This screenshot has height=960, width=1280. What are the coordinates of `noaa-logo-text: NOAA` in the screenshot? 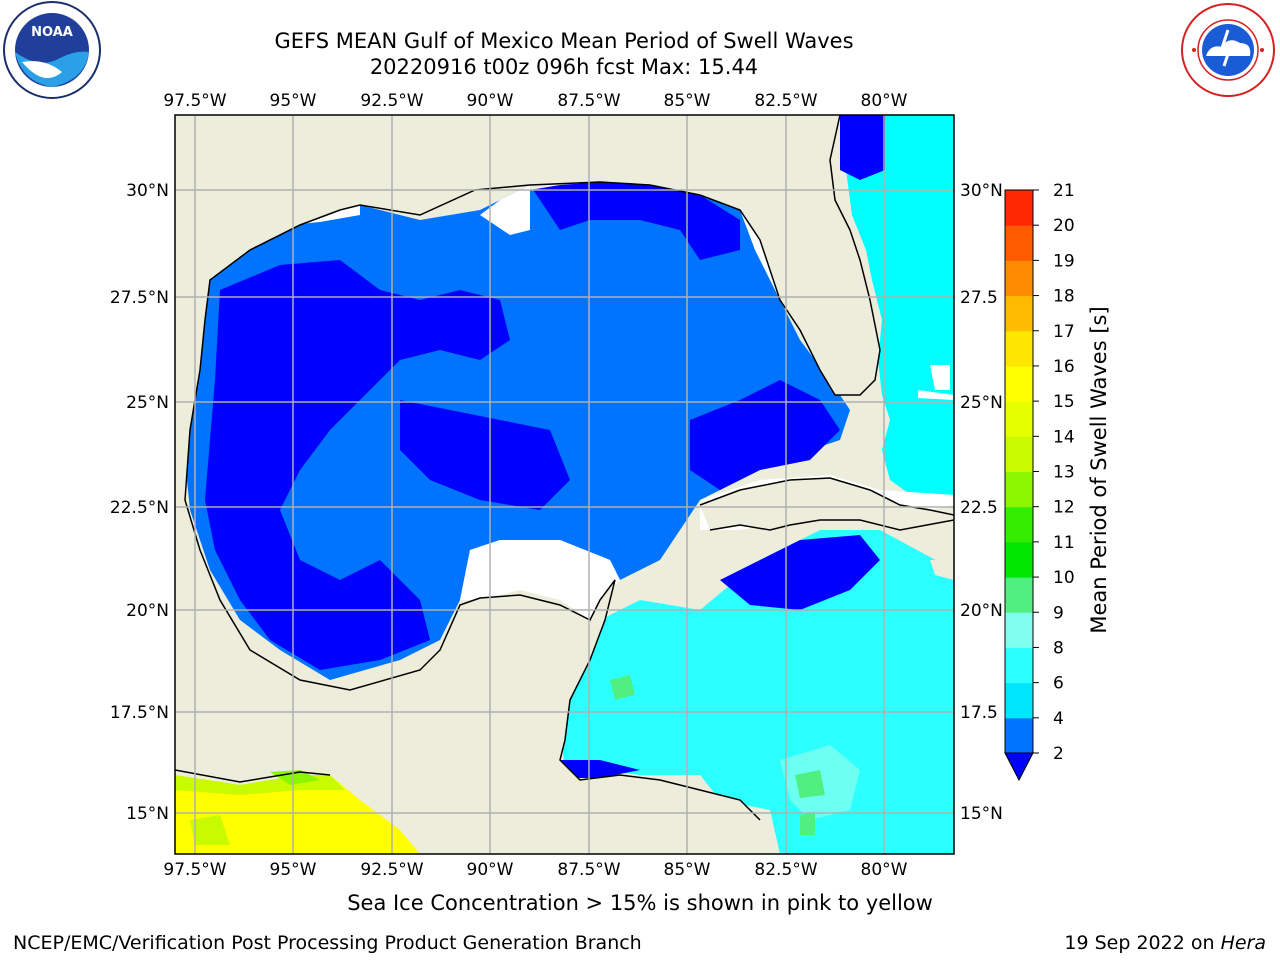 It's located at (52, 32).